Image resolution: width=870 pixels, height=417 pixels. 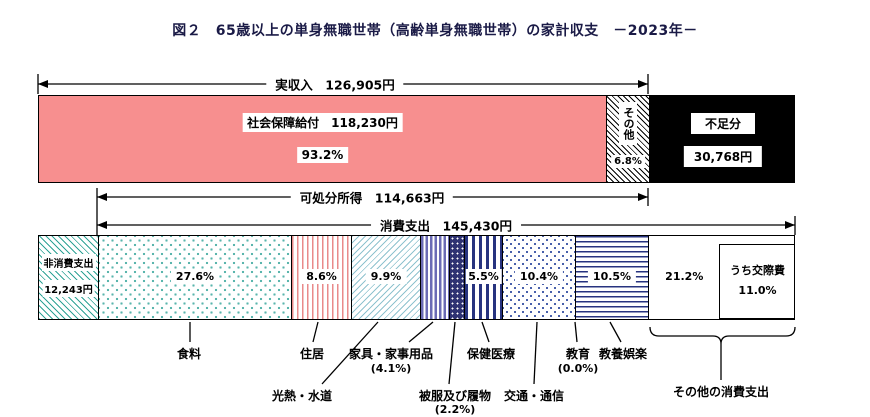 I want to click on housing-pct: 8.6%, so click(x=321, y=276).